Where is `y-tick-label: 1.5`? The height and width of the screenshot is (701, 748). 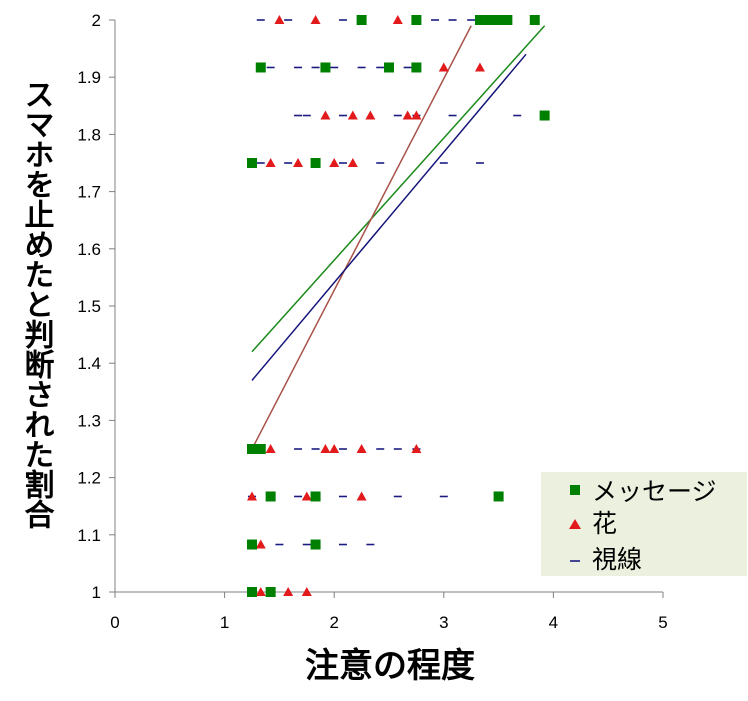 y-tick-label: 1.5 is located at coordinates (89, 306).